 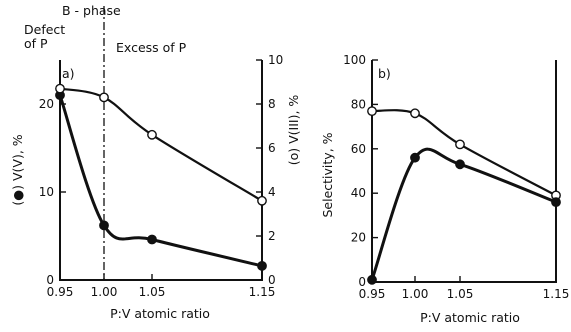 What do you see at coordinates (358, 104) in the screenshot?
I see `y-tick-label-b: 80` at bounding box center [358, 104].